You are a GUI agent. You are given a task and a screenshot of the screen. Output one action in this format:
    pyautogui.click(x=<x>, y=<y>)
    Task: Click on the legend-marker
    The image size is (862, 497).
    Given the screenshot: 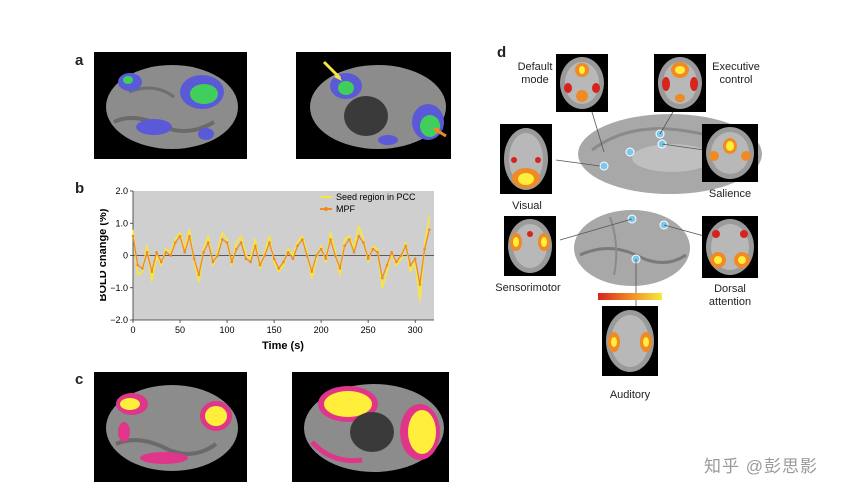 What is the action you would take?
    pyautogui.click(x=326, y=209)
    